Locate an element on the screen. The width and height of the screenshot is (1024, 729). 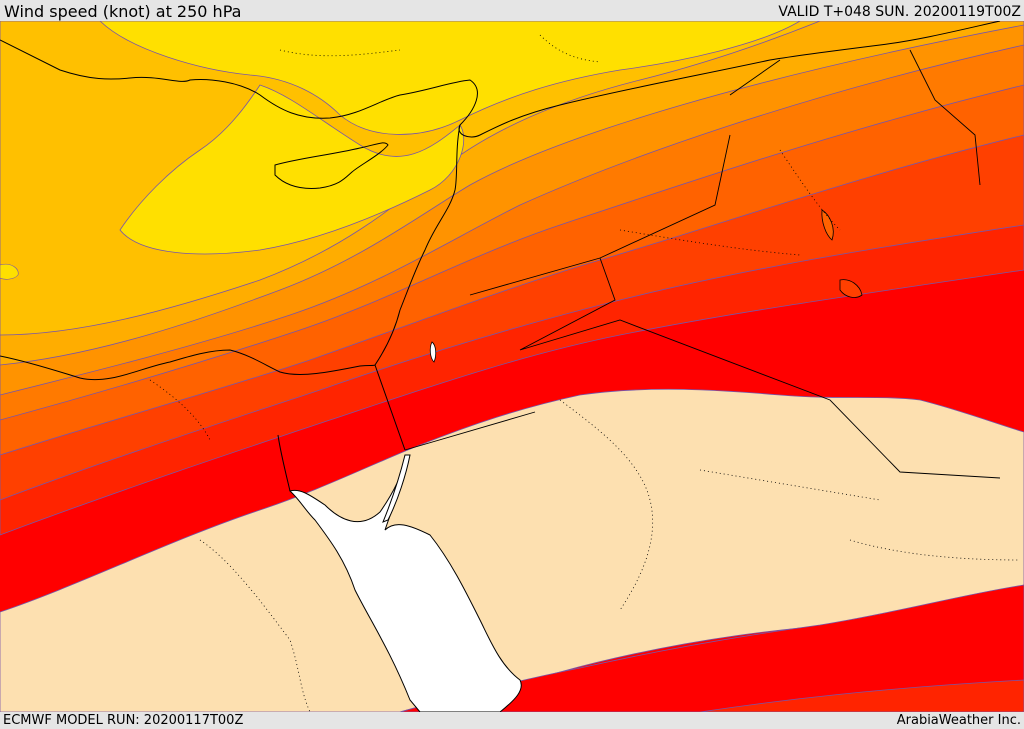
model-run: ECMWF MODEL RUN: 20200117T00Z is located at coordinates (123, 720).